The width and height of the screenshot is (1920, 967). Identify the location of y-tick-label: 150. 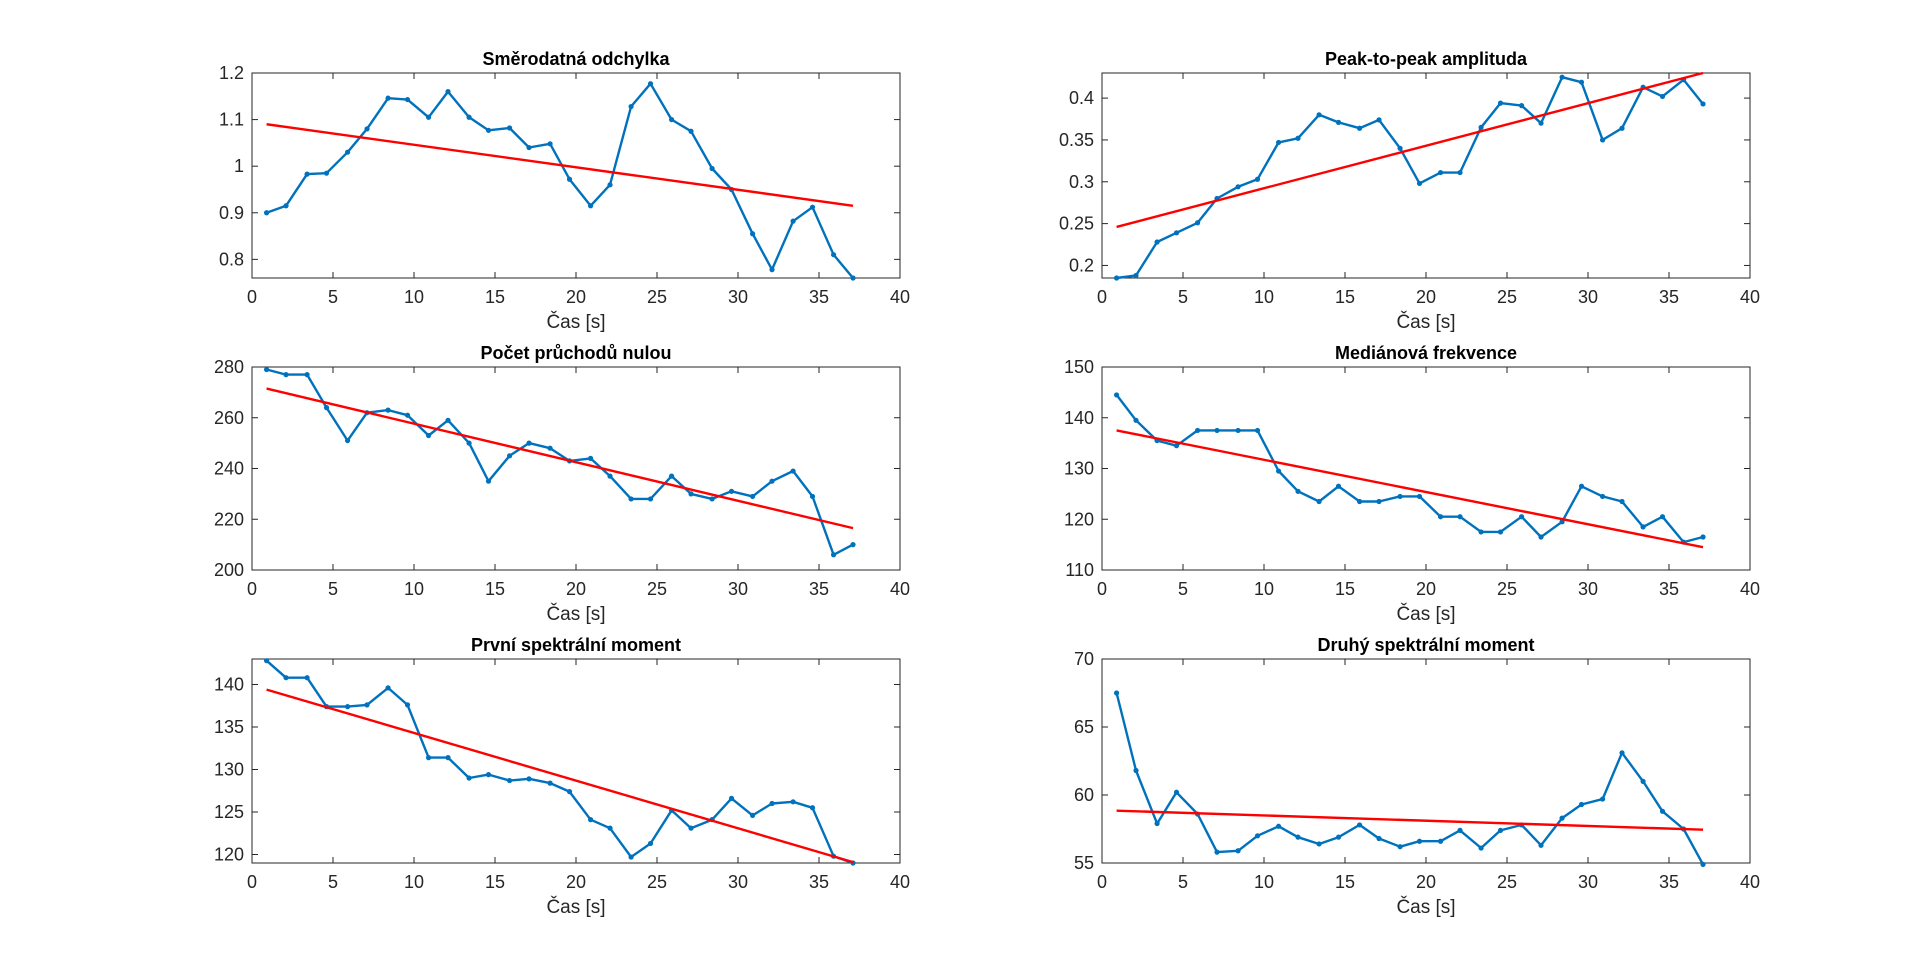
(1079, 367).